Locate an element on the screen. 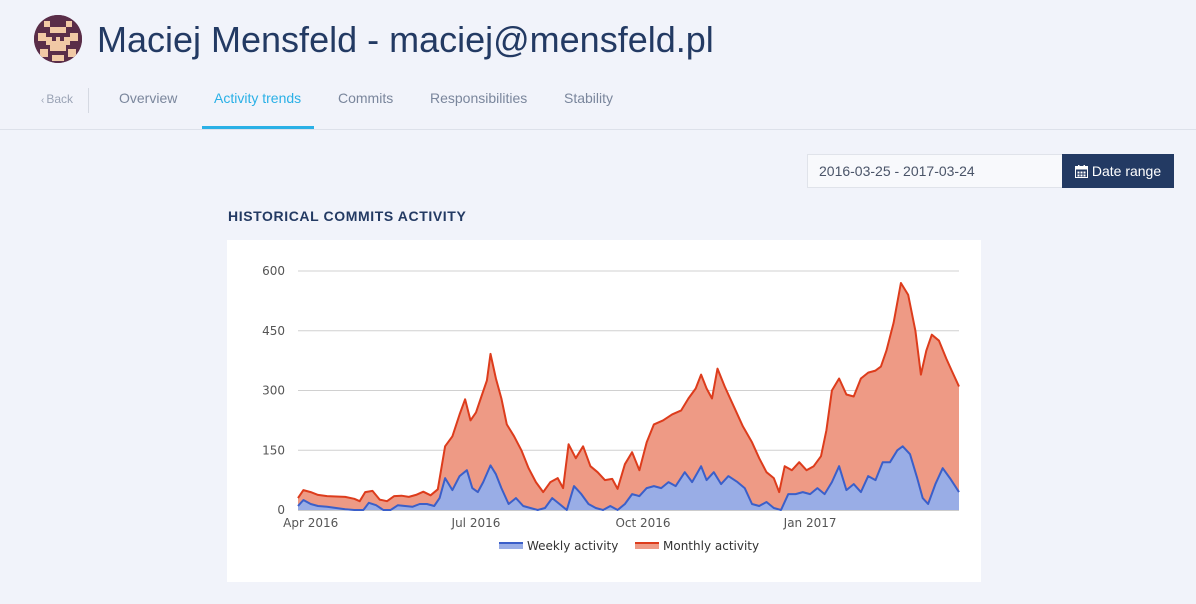 The image size is (1196, 604). date-range-button: Date range is located at coordinates (1118, 171).